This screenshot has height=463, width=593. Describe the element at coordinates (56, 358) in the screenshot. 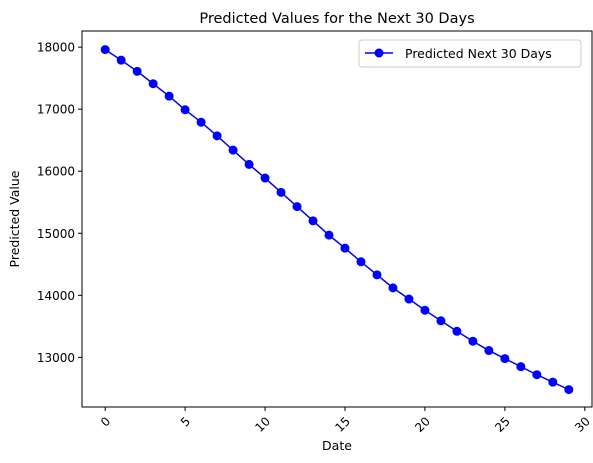

I see `y-tick-label: 13000` at that location.